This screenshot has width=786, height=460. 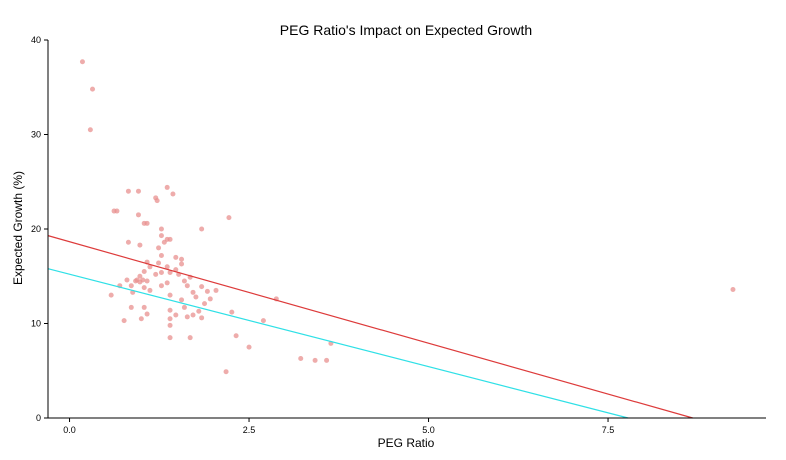 I want to click on x-tick-label: 2.5, so click(x=249, y=430).